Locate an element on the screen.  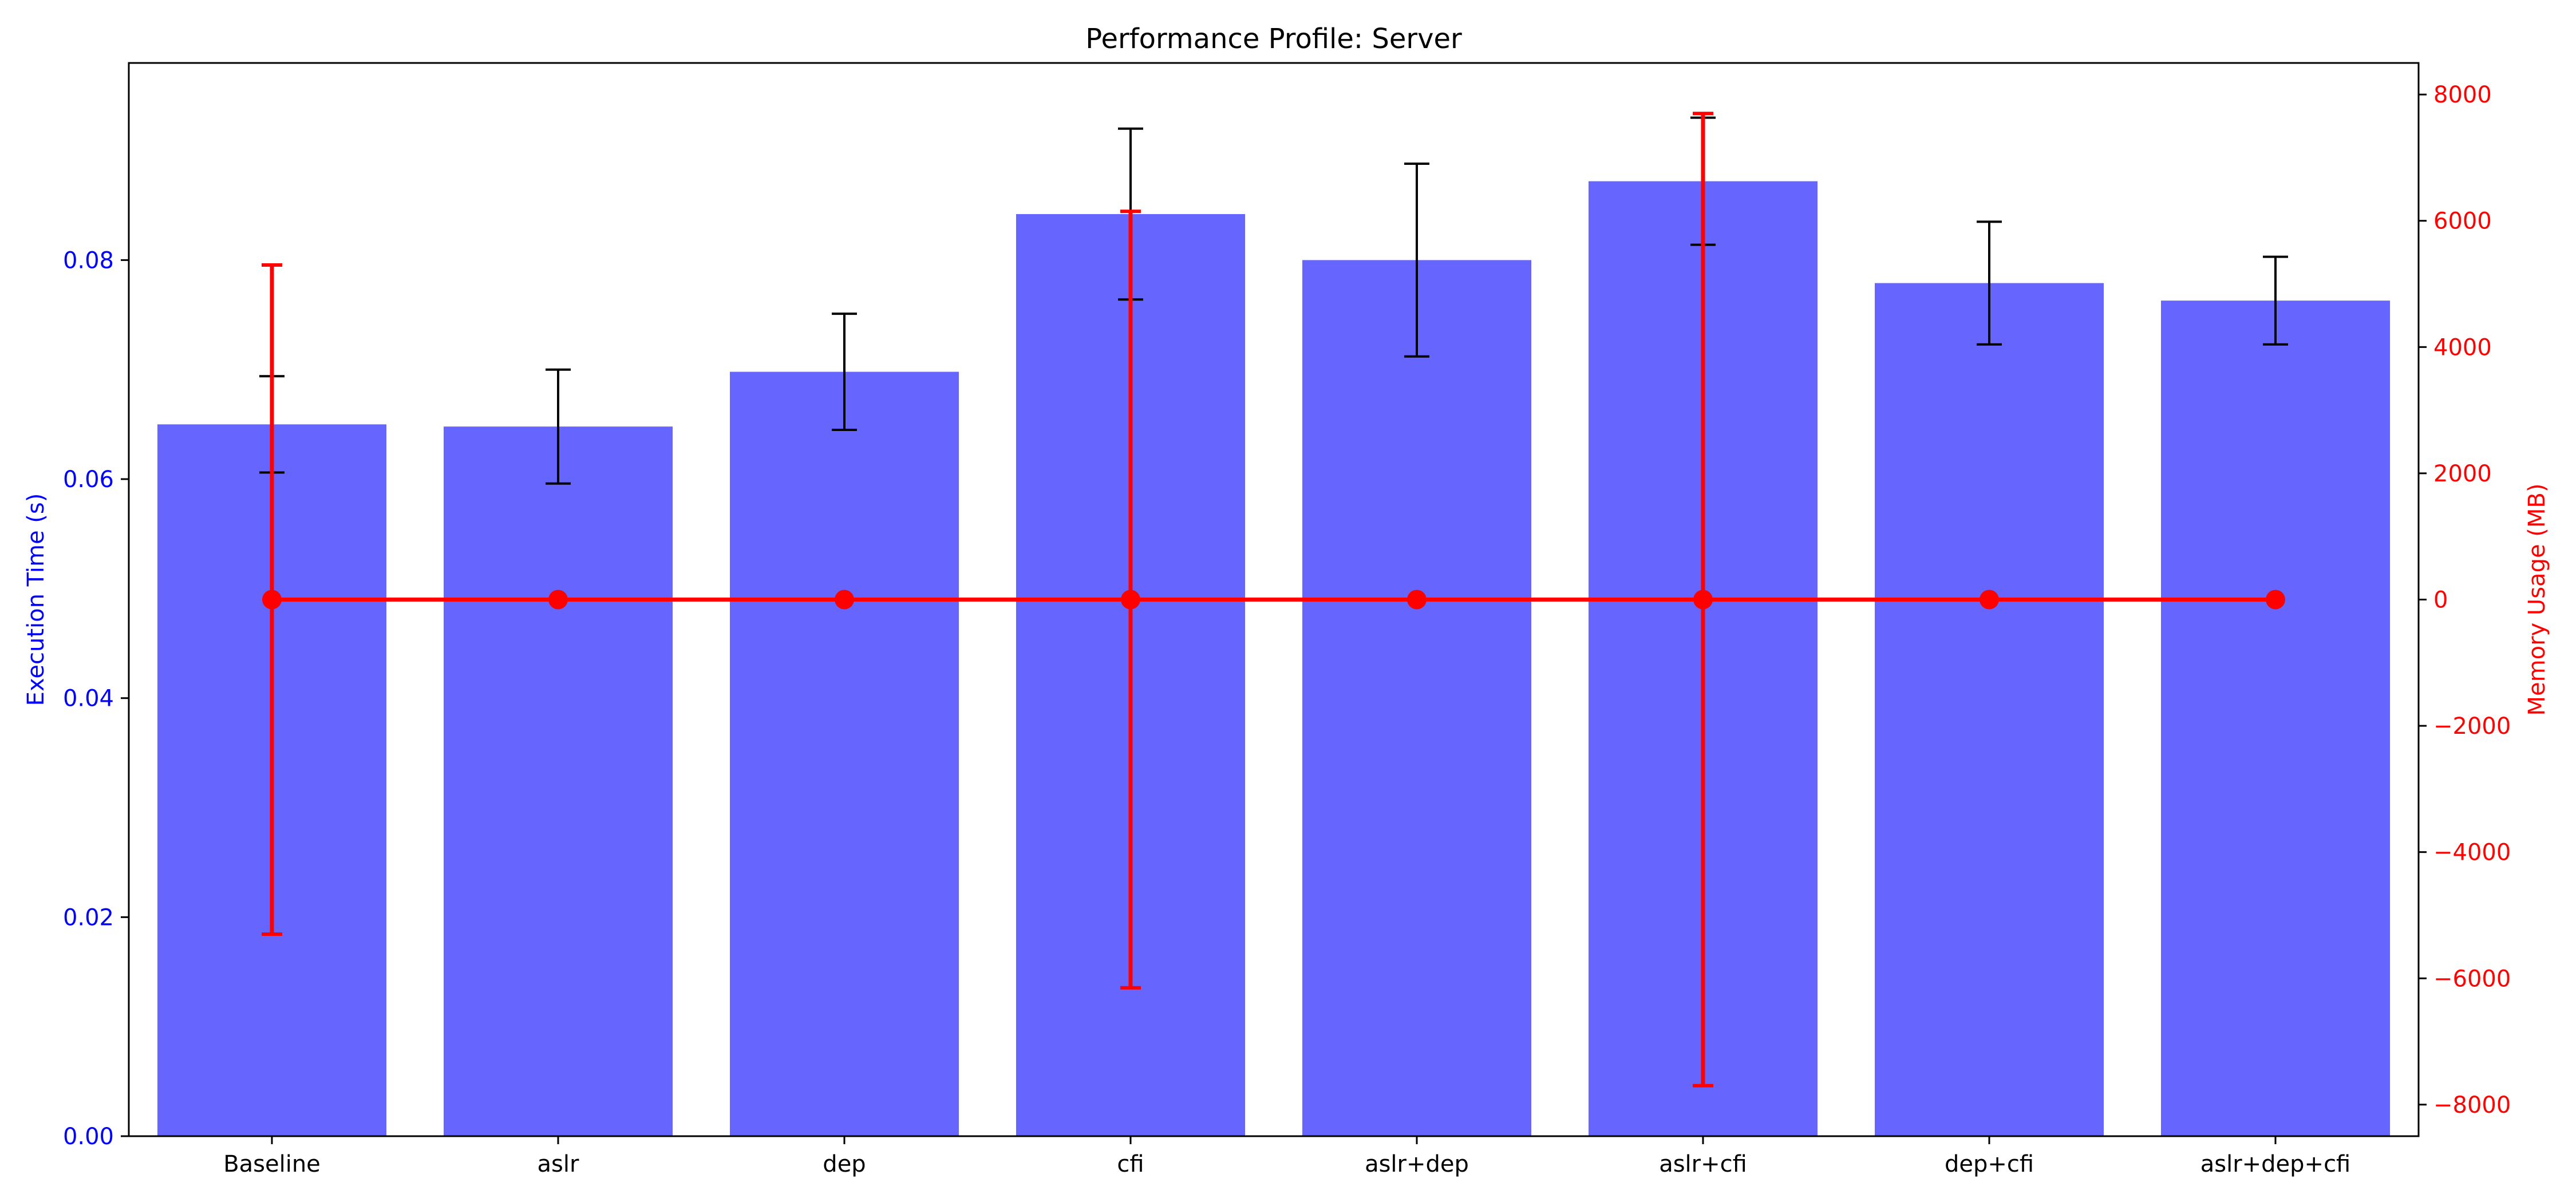
y-left-tick-label: 0.04 is located at coordinates (88, 699).